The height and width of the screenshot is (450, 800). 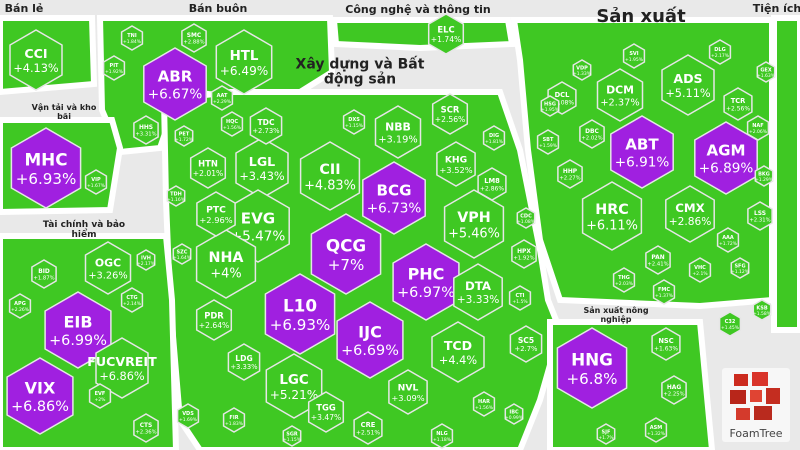 What do you see at coordinates (526, 344) in the screenshot?
I see `stock-cell-sc5: SC5+2.7%` at bounding box center [526, 344].